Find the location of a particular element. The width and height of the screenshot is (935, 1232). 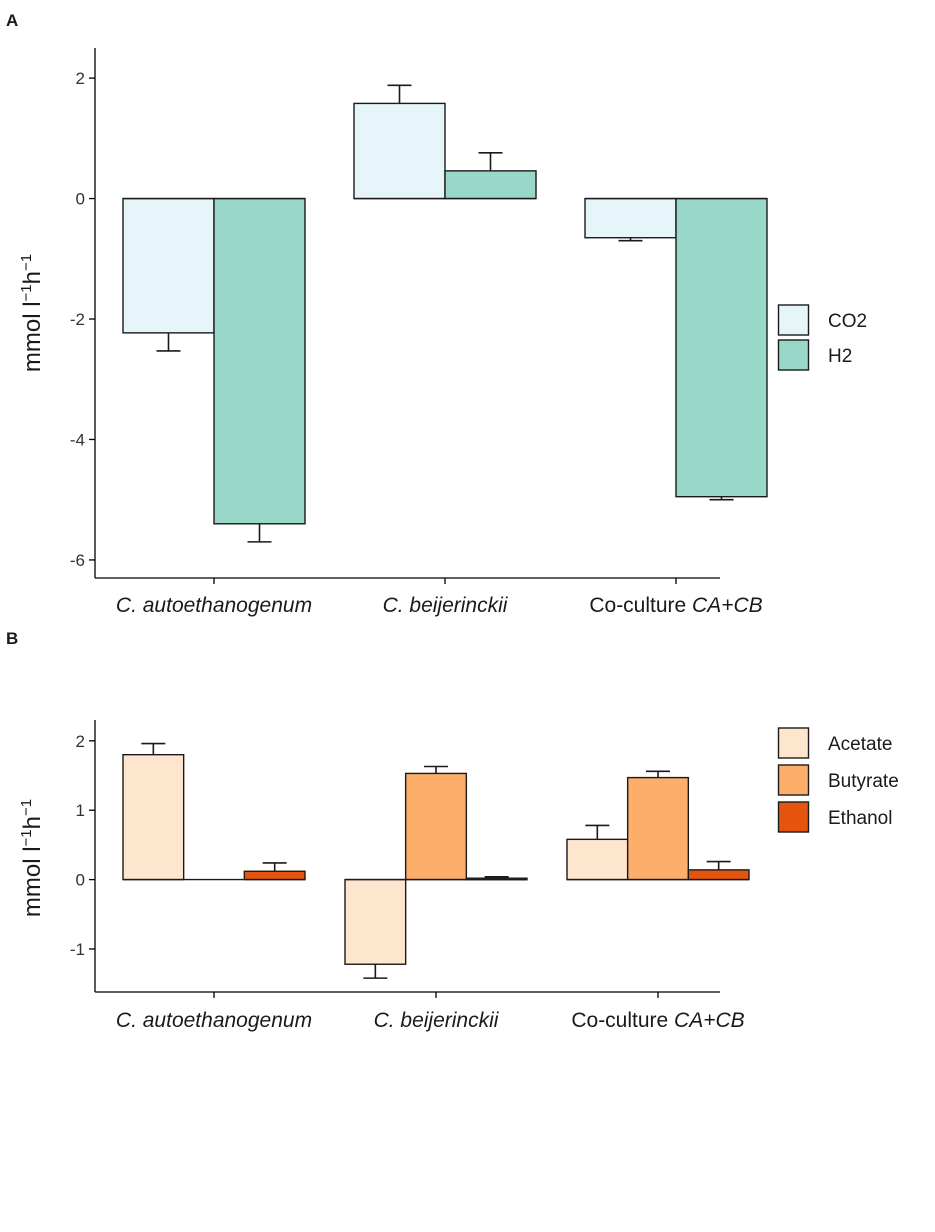

legend-label-h2: H2 is located at coordinates (840, 356).